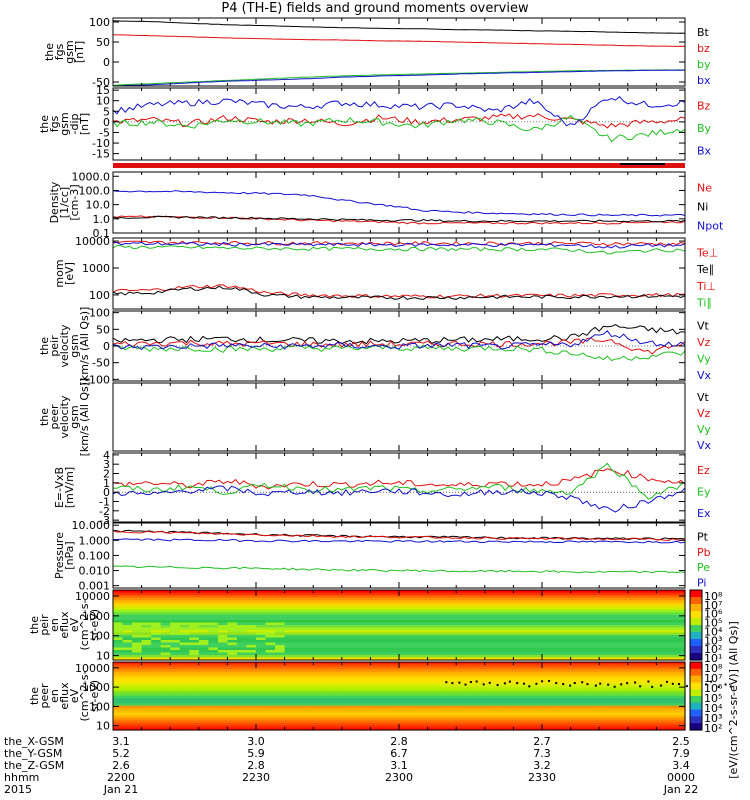 The image size is (750, 800). What do you see at coordinates (399, 555) in the screenshot?
I see `panel-frame` at bounding box center [399, 555].